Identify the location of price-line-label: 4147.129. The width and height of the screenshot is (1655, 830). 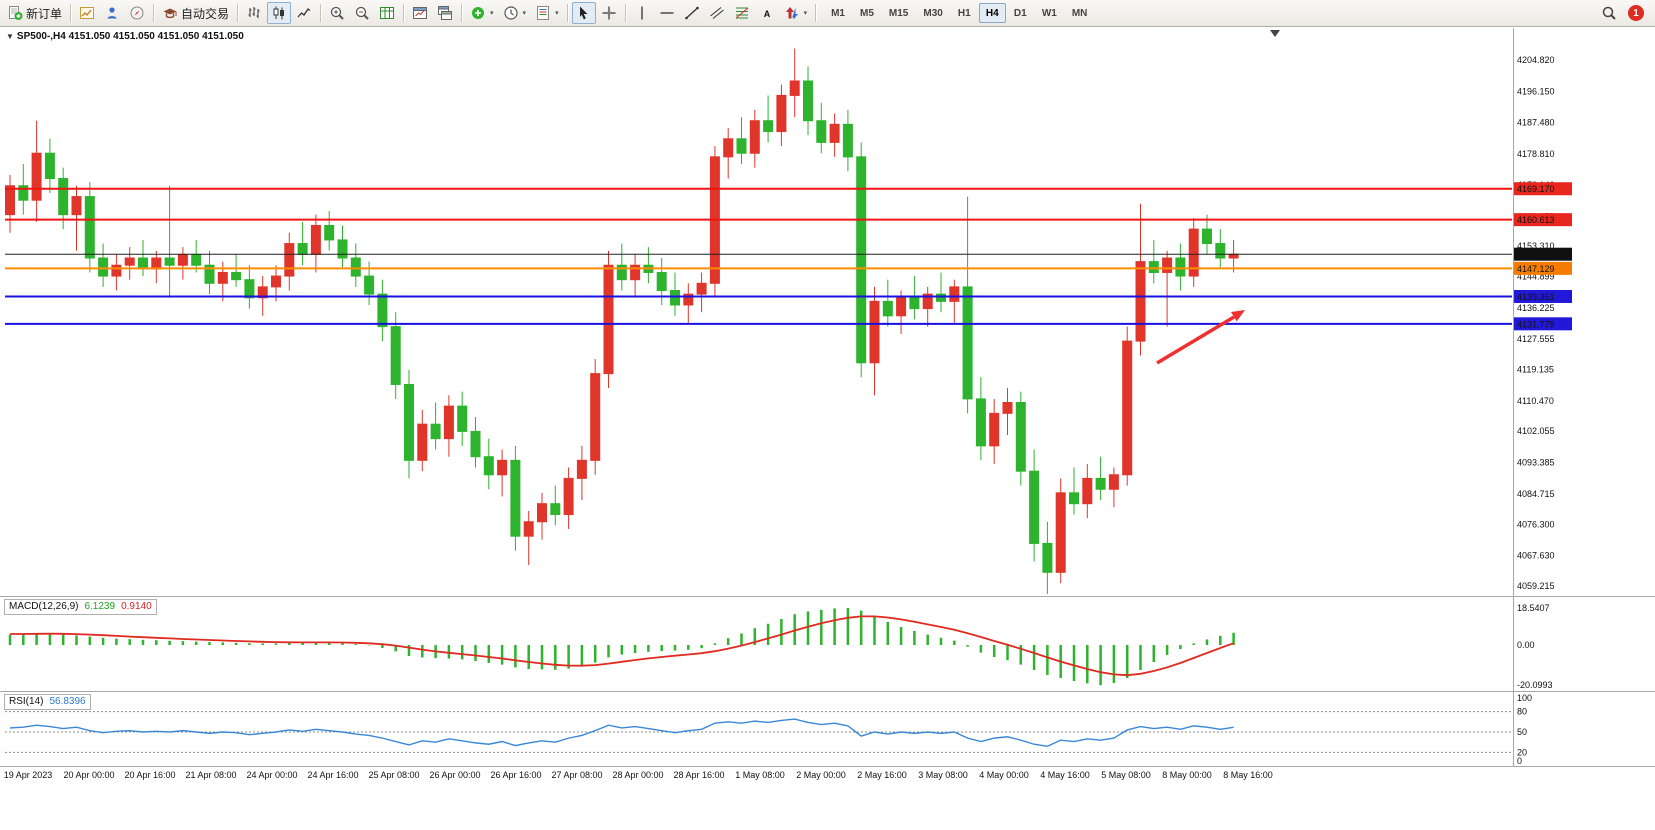
(1543, 268).